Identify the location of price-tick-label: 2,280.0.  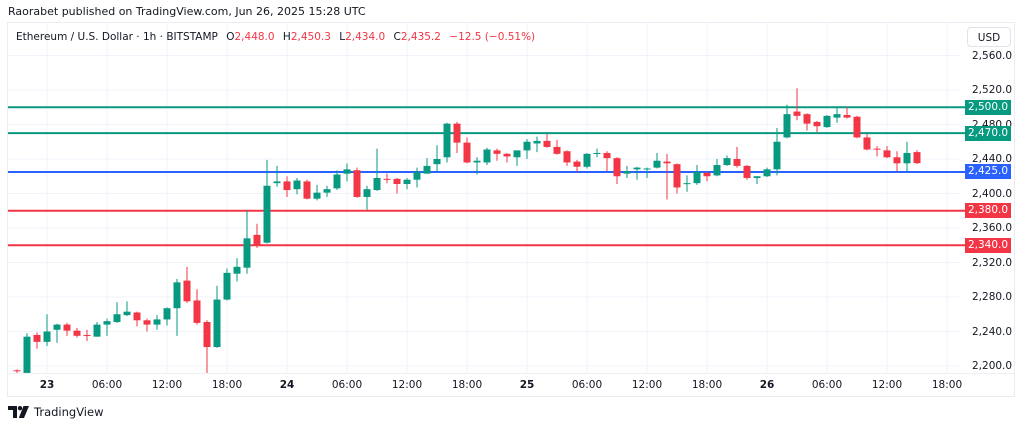
(992, 297).